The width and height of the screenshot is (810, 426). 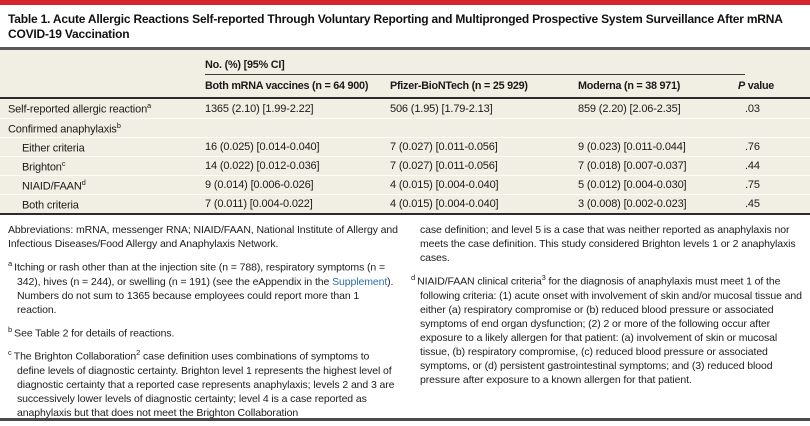 What do you see at coordinates (10, 329) in the screenshot?
I see `footnote-b-marker: b` at bounding box center [10, 329].